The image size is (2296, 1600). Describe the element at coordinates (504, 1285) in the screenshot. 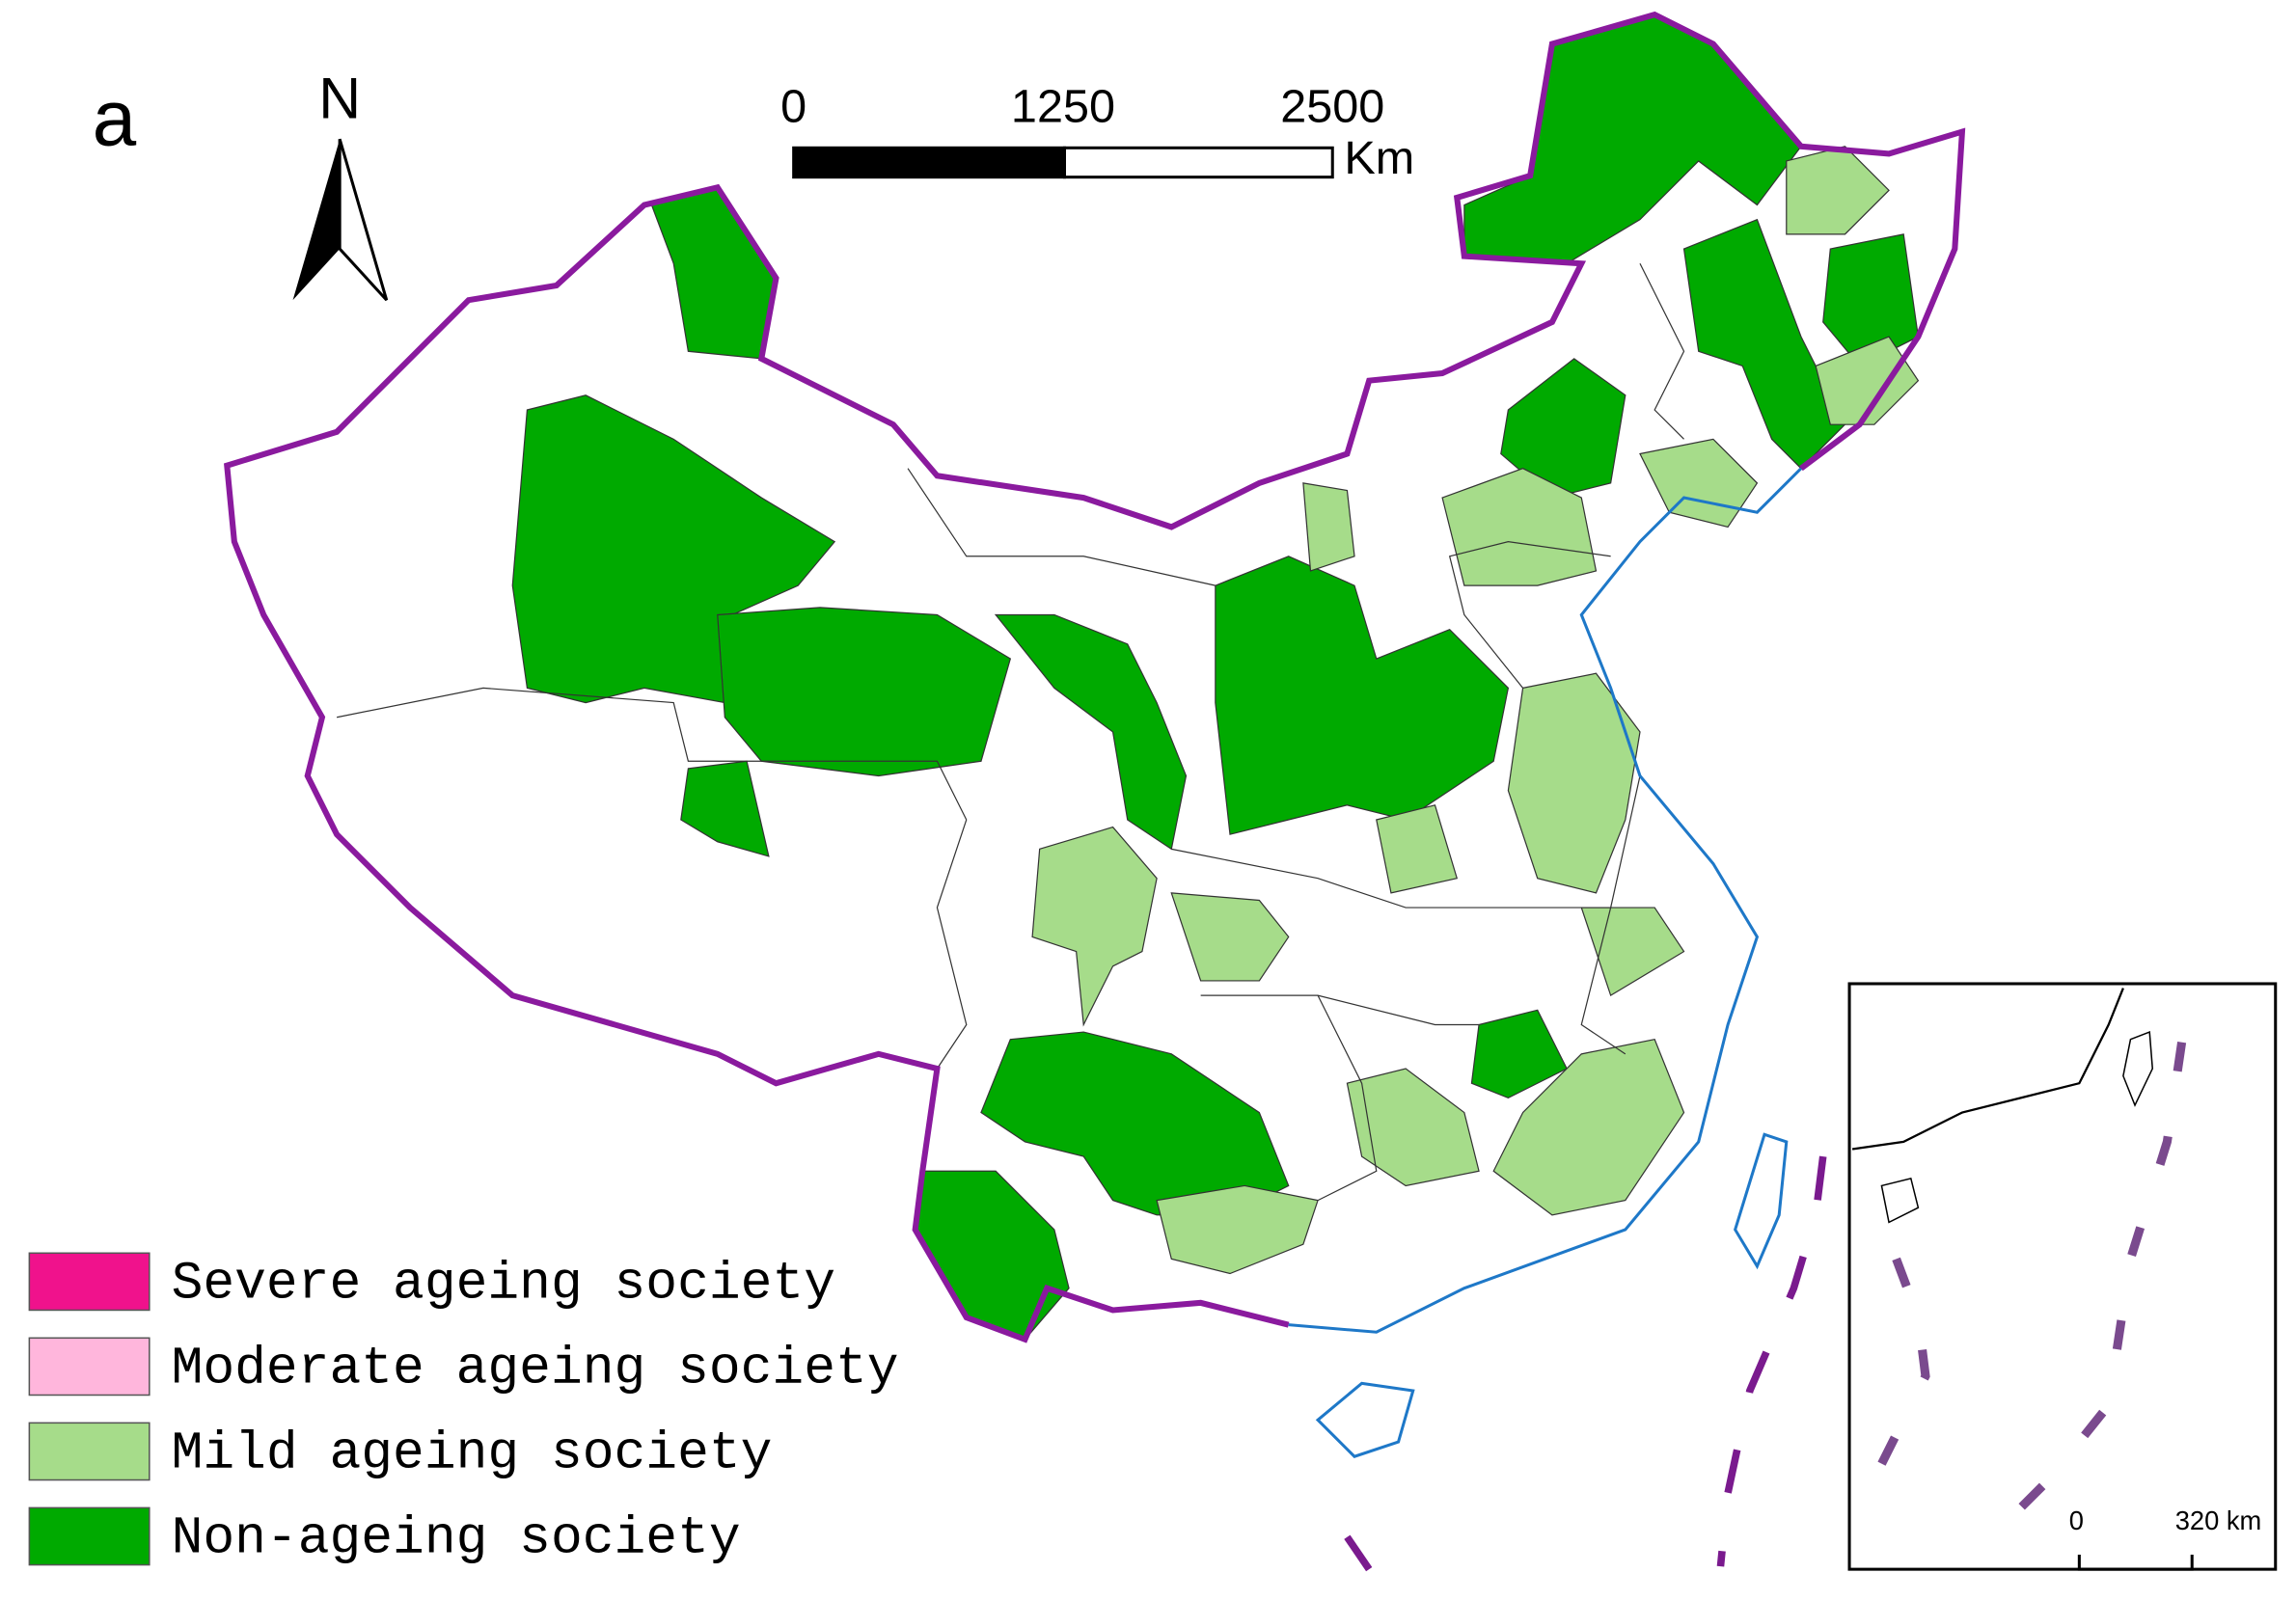

I see `legend-label: Severe ageing society` at that location.